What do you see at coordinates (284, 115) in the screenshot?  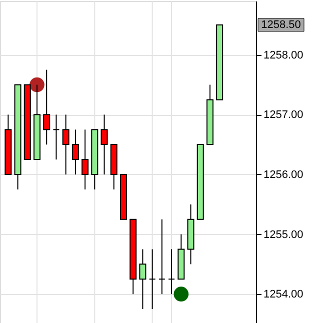 I see `y-tick-label: 1257.00` at bounding box center [284, 115].